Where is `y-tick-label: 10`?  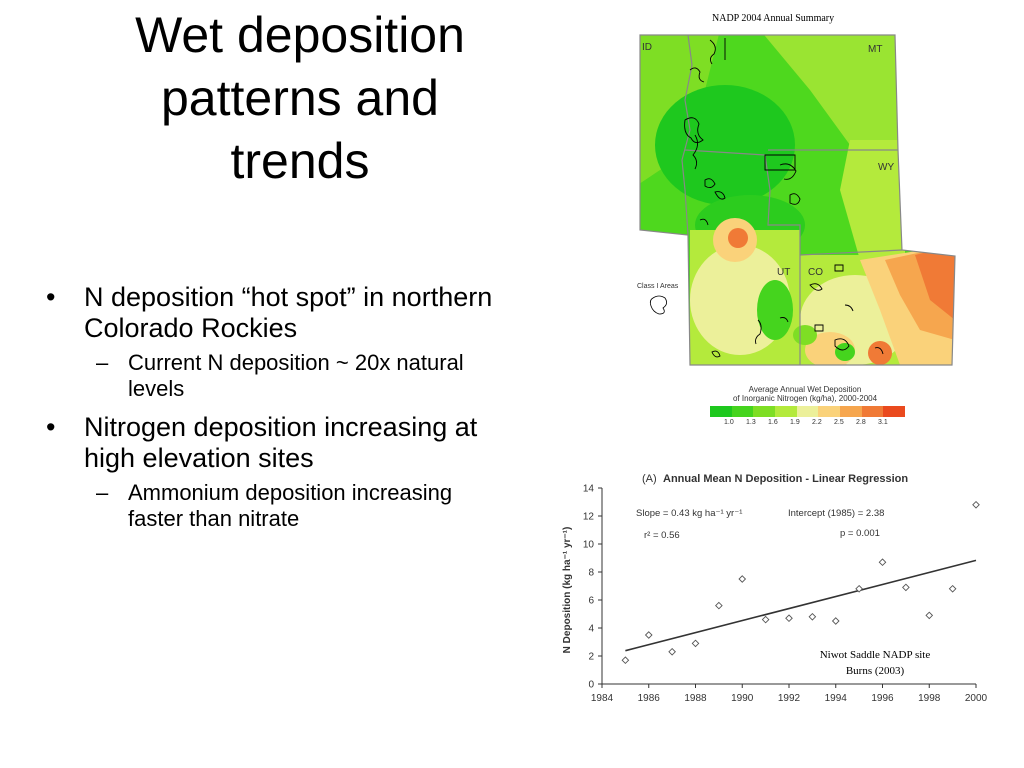
y-tick-label: 10 is located at coordinates (589, 545).